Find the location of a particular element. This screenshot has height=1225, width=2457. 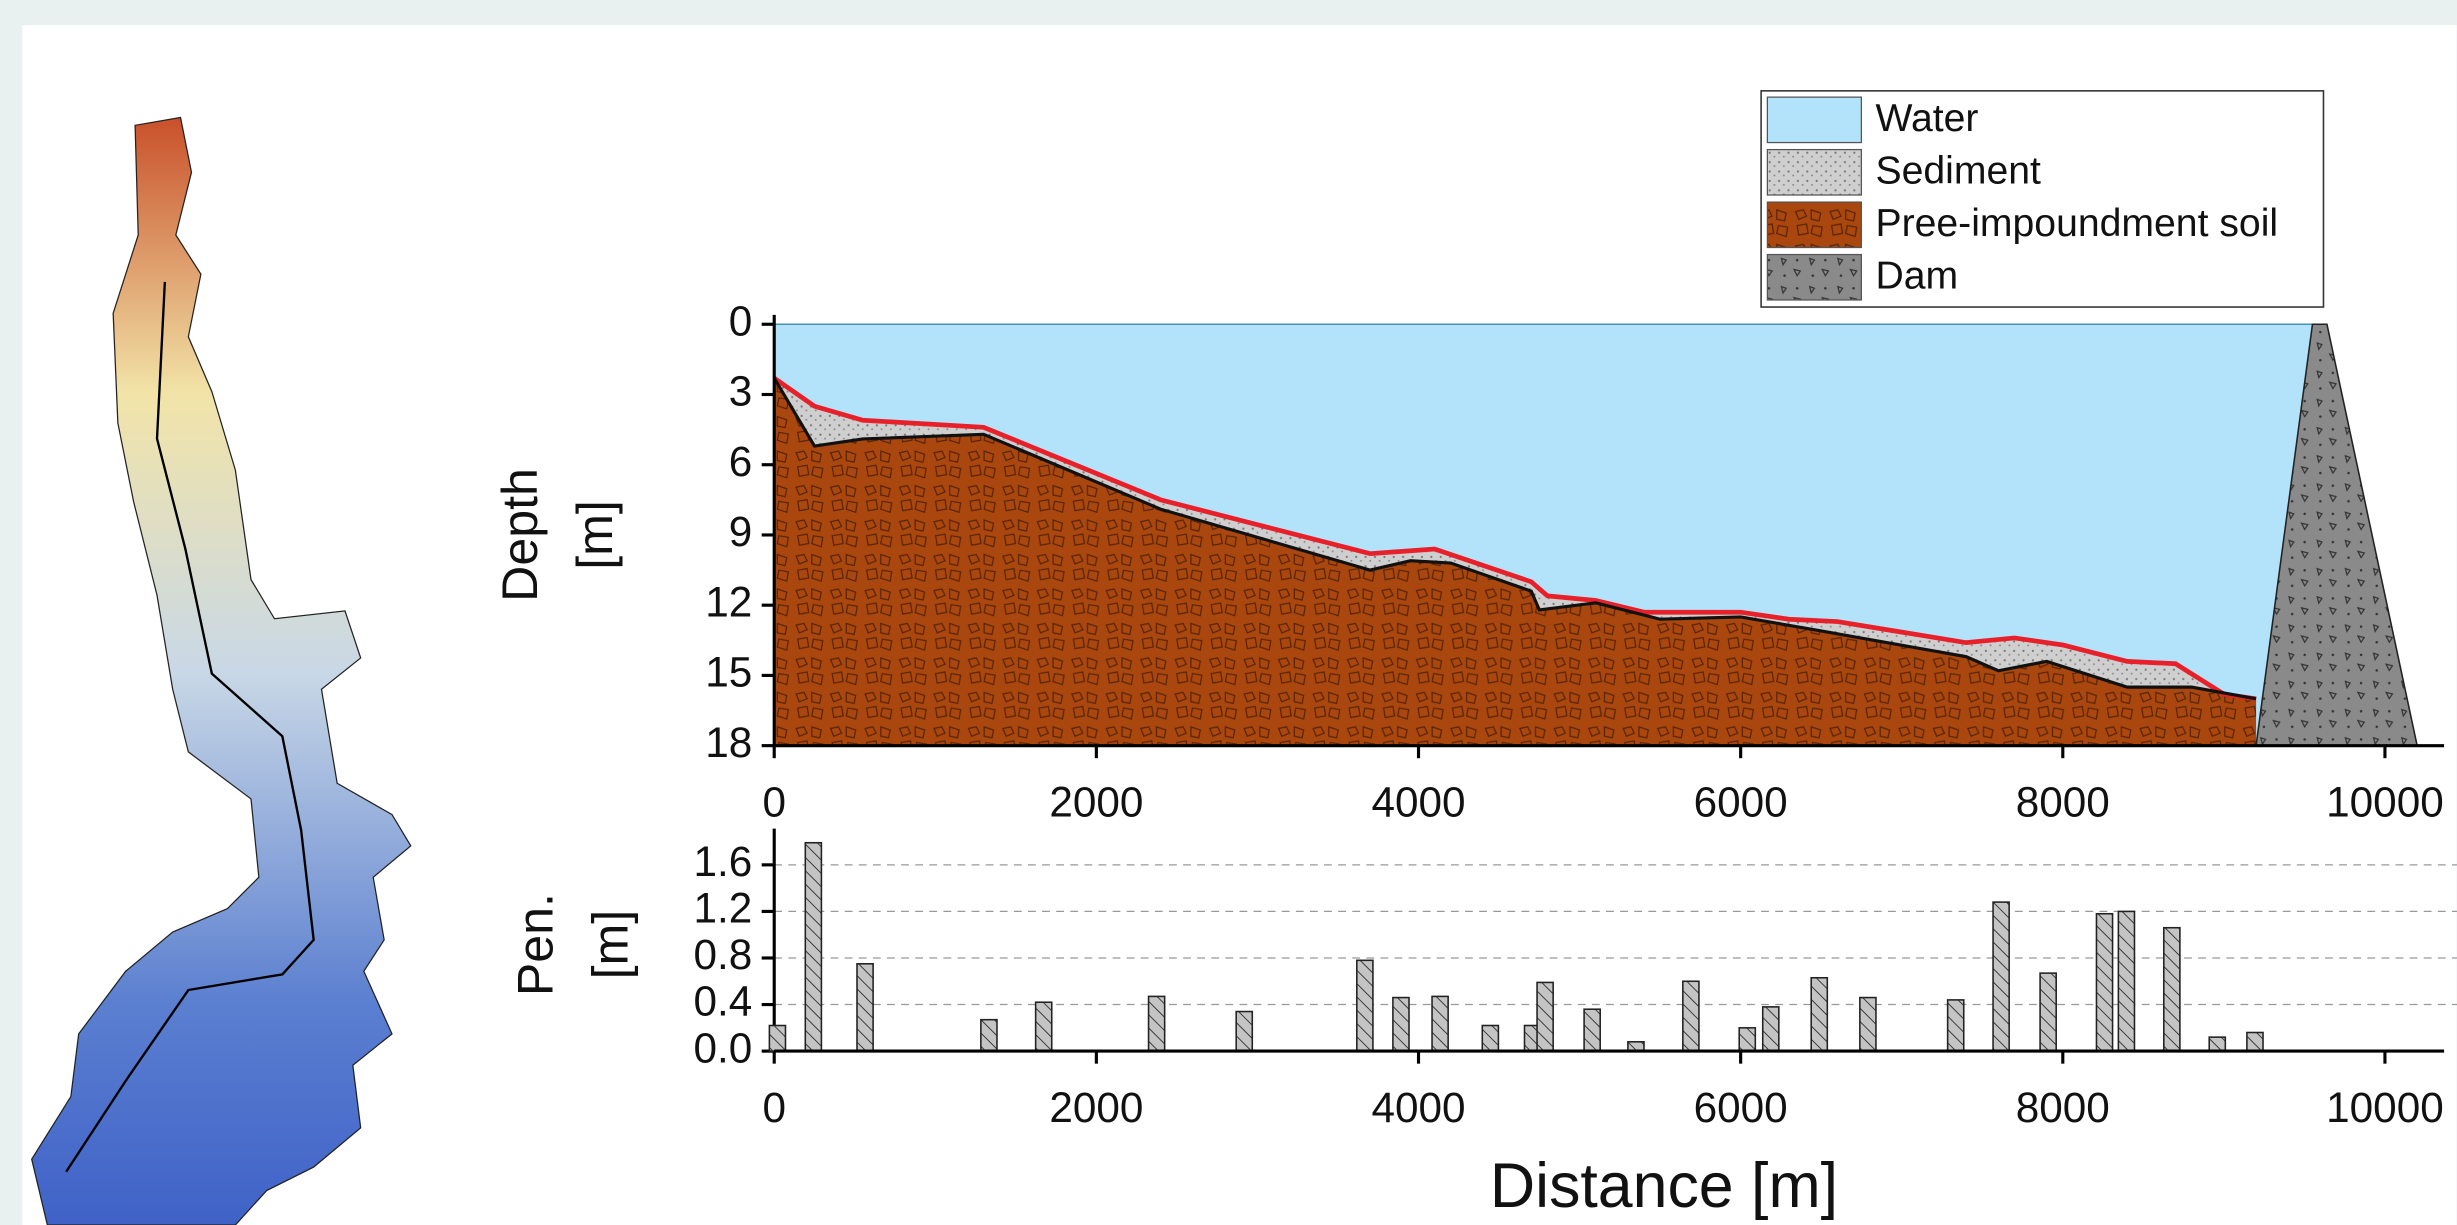

y-tick-label: 0.0 is located at coordinates (723, 1047).